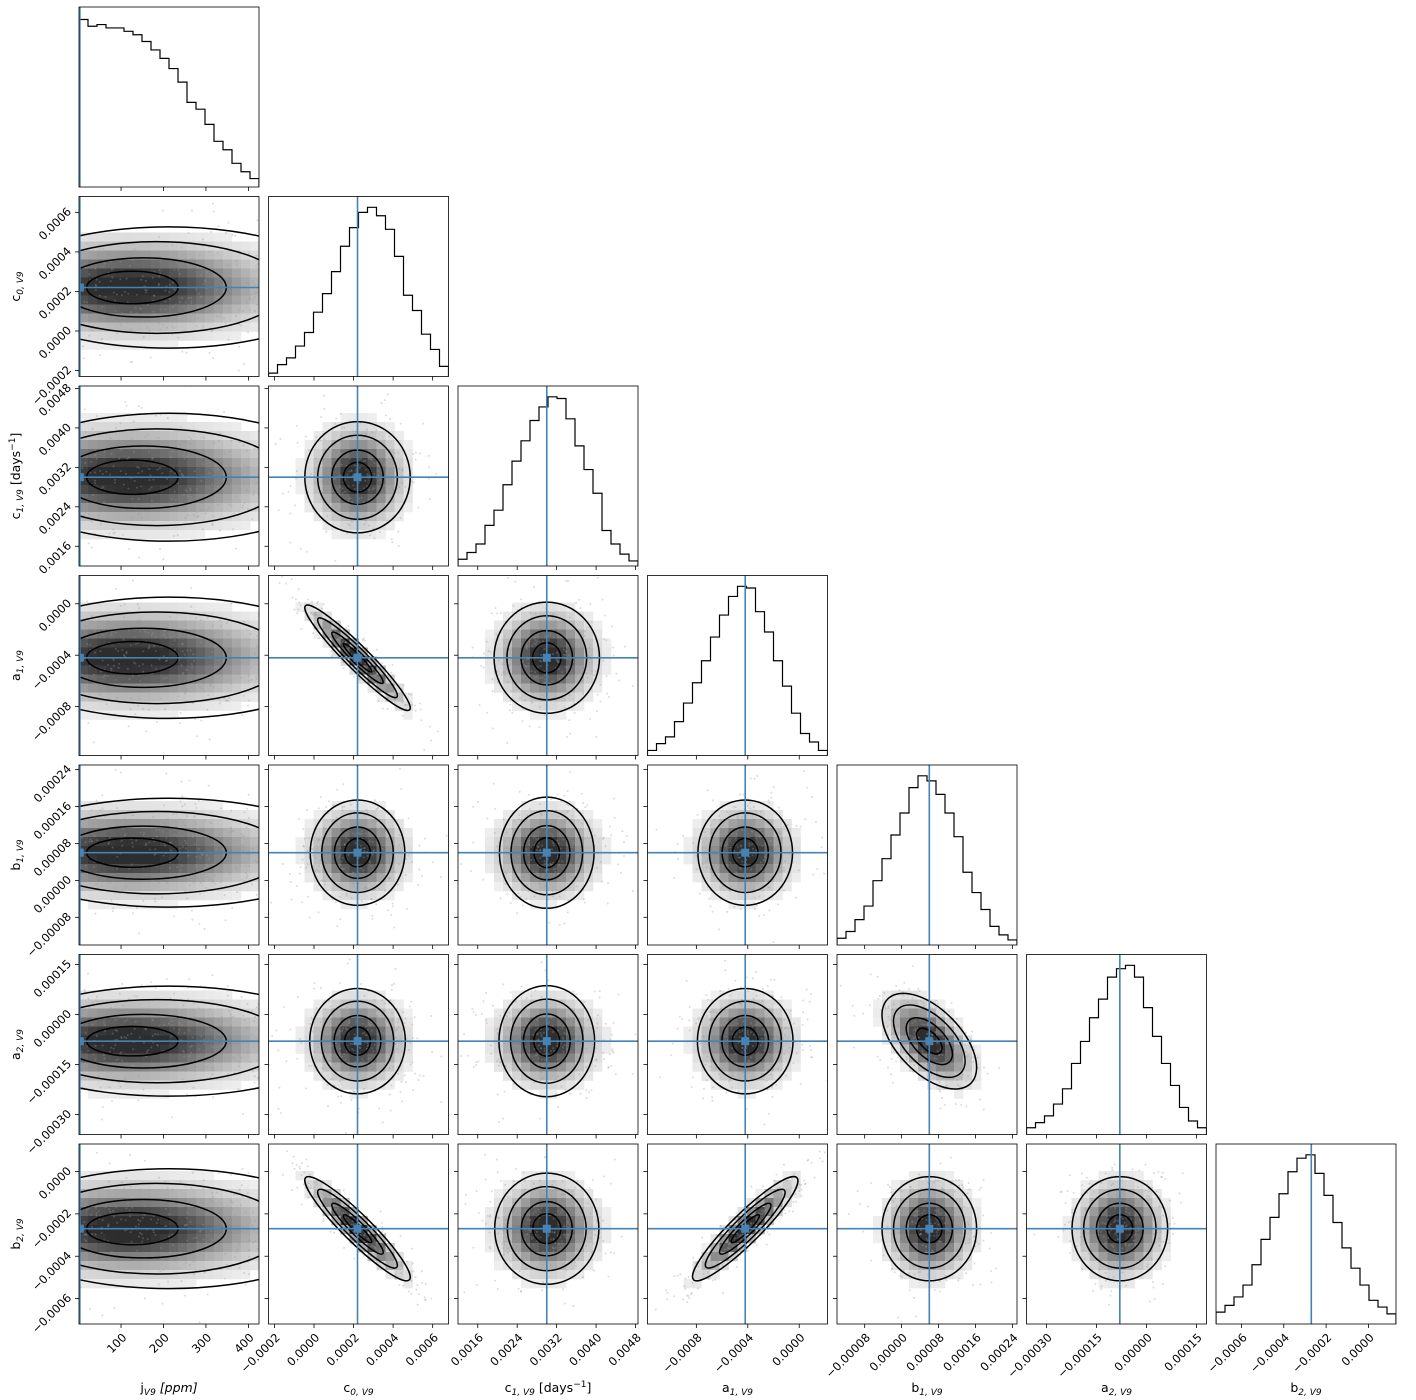 This screenshot has height=1400, width=1416. I want to click on panel-j-j, so click(169, 98).